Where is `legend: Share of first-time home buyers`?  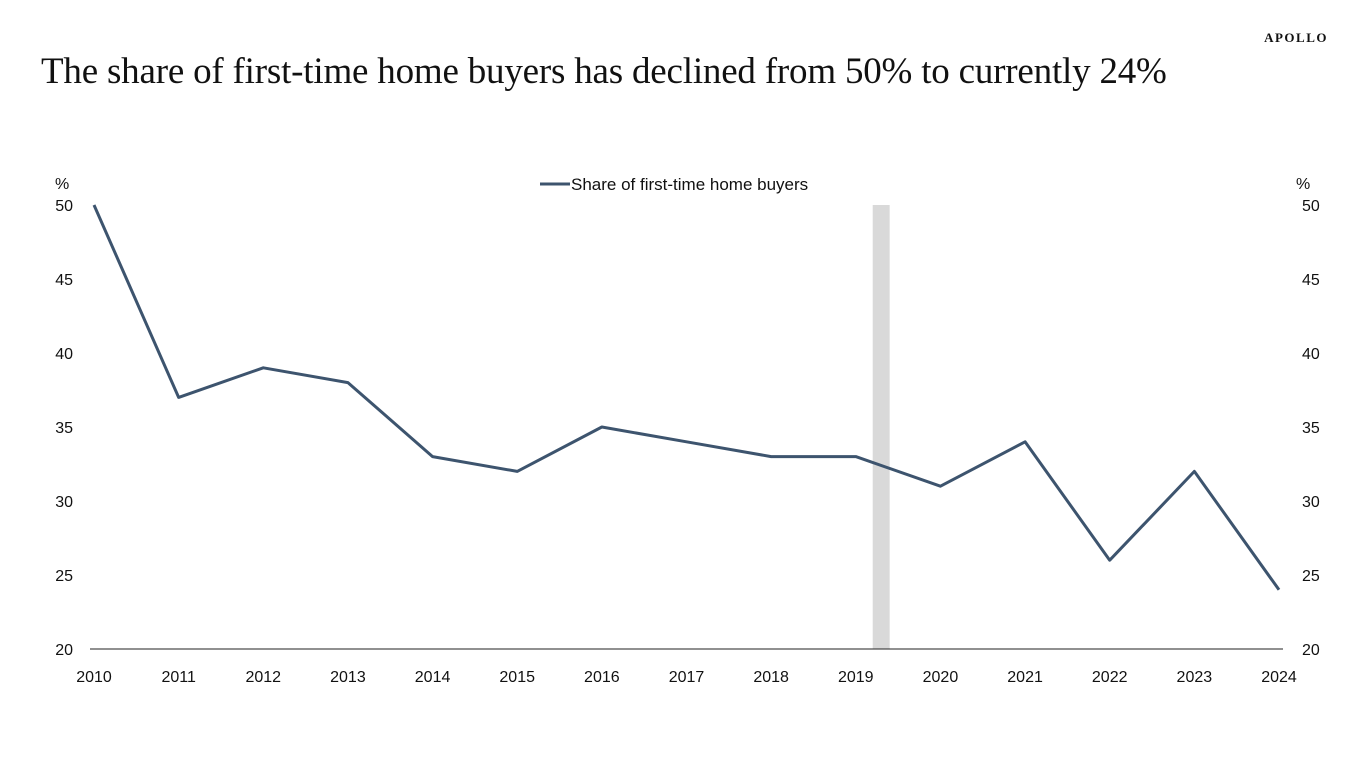
legend: Share of first-time home buyers is located at coordinates (674, 184).